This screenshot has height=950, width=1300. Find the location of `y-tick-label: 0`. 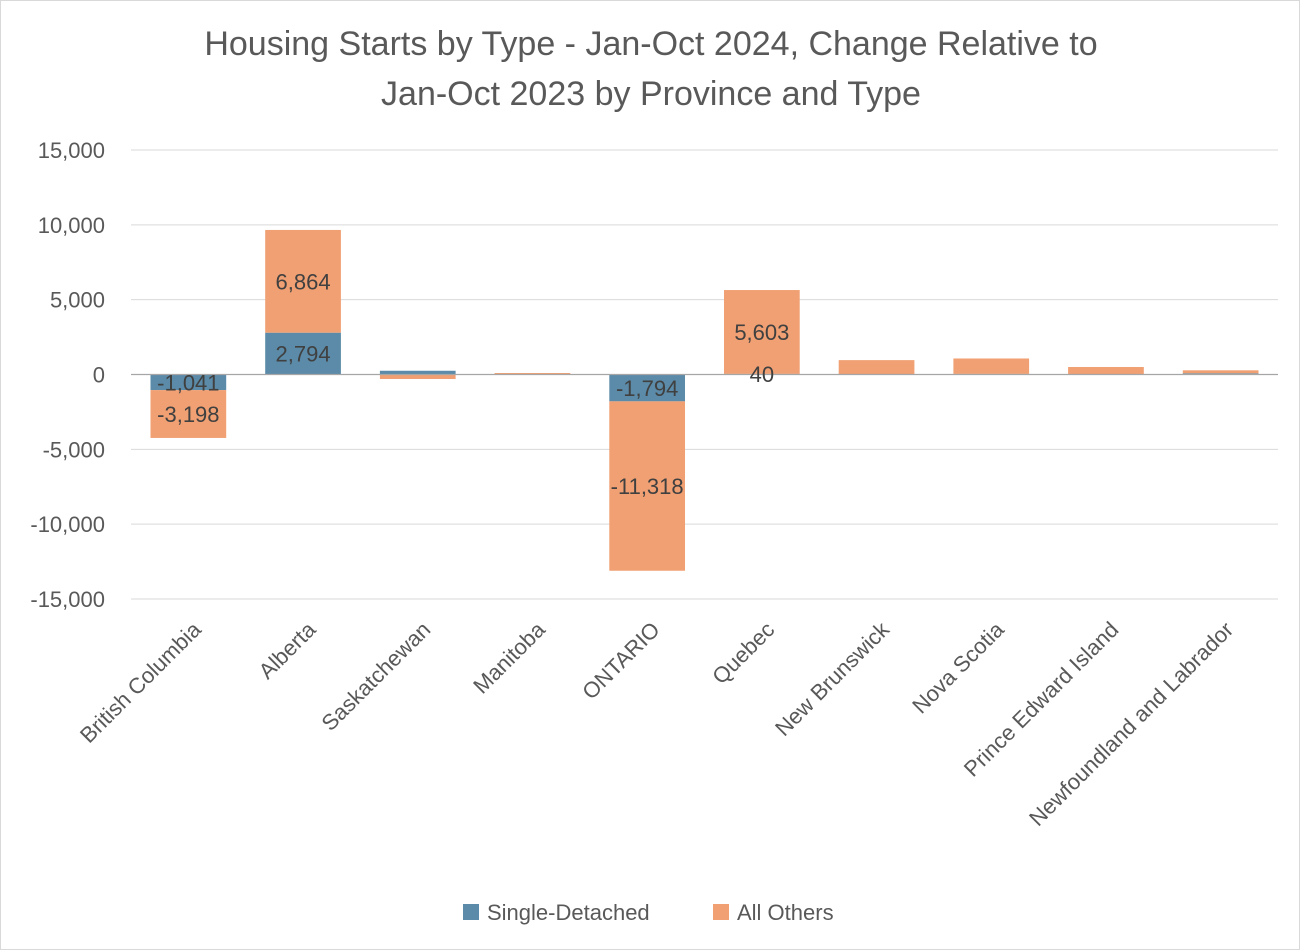

y-tick-label: 0 is located at coordinates (99, 375).